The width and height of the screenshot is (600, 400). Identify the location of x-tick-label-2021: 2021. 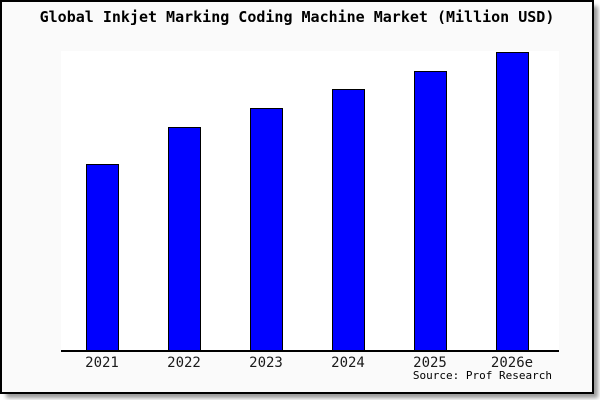
(102, 363).